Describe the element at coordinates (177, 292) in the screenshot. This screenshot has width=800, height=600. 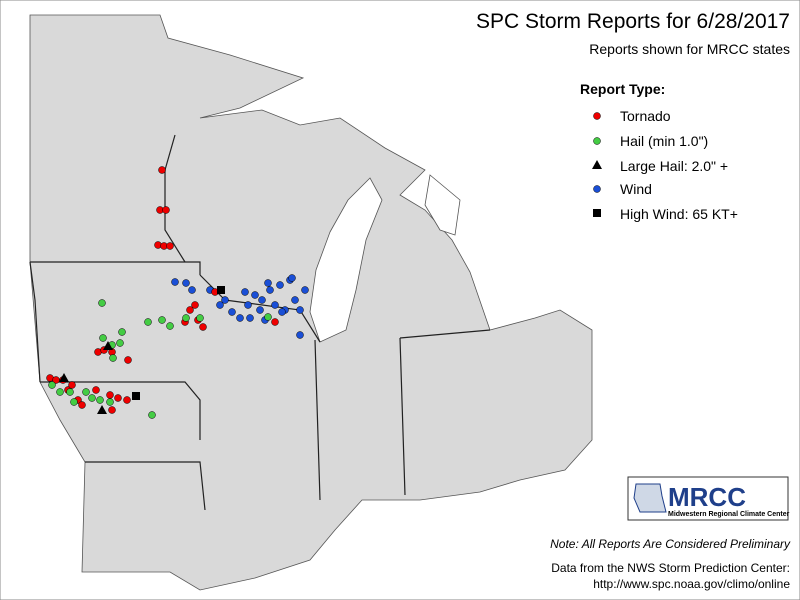
I see `report-markers` at that location.